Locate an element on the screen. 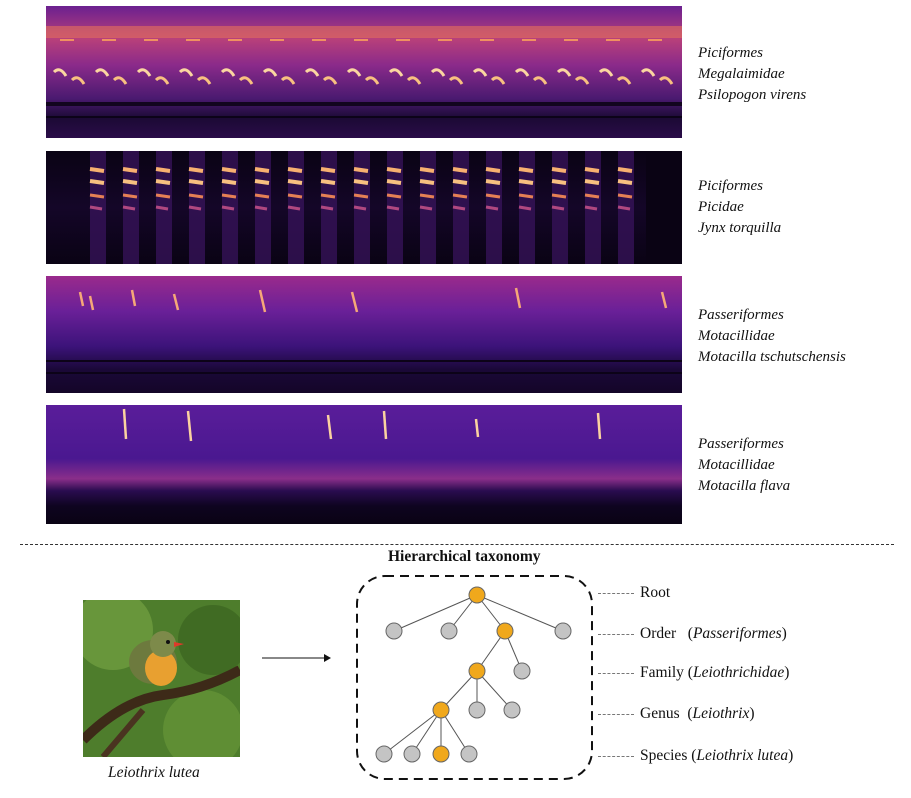 This screenshot has width=911, height=798. genus-node-highlighted is located at coordinates (441, 710).